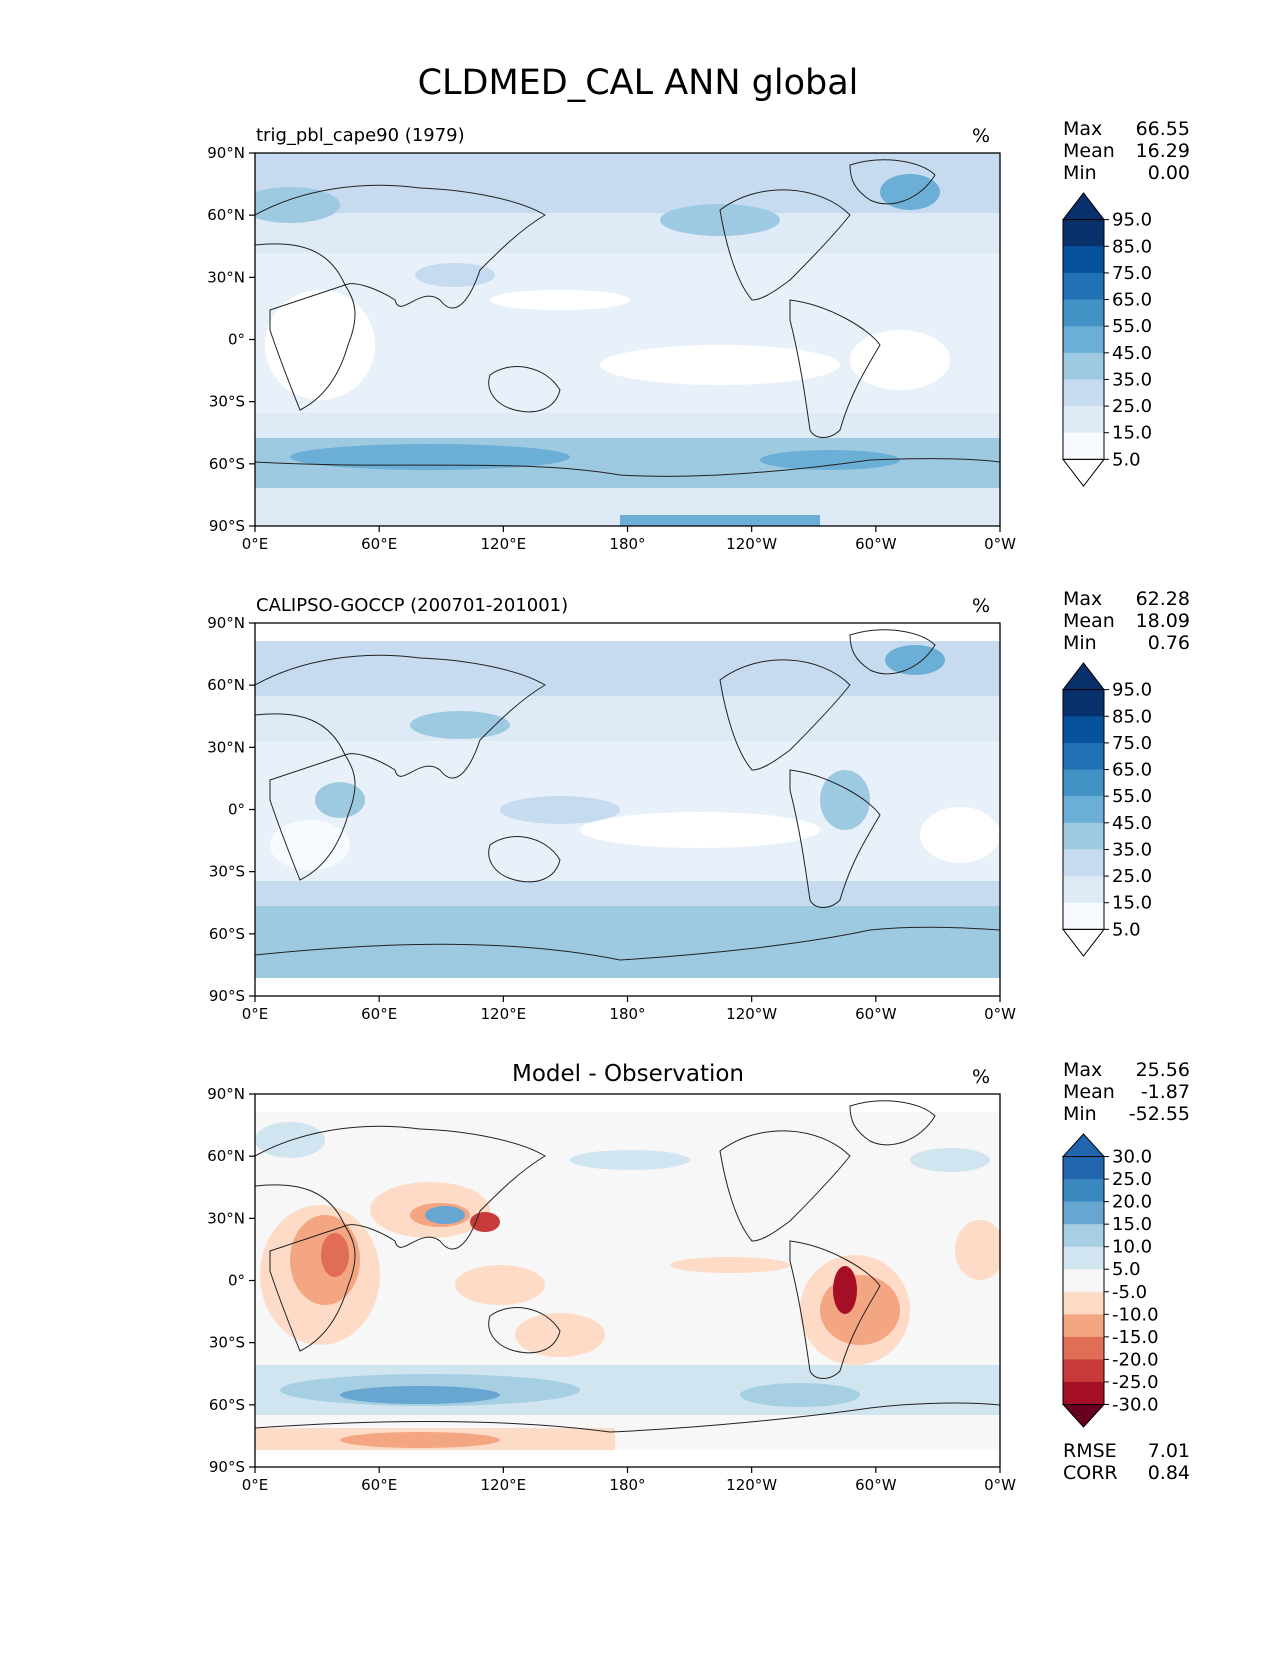 This screenshot has width=1275, height=1654. What do you see at coordinates (1163, 129) in the screenshot?
I see `stat-value: 66.55` at bounding box center [1163, 129].